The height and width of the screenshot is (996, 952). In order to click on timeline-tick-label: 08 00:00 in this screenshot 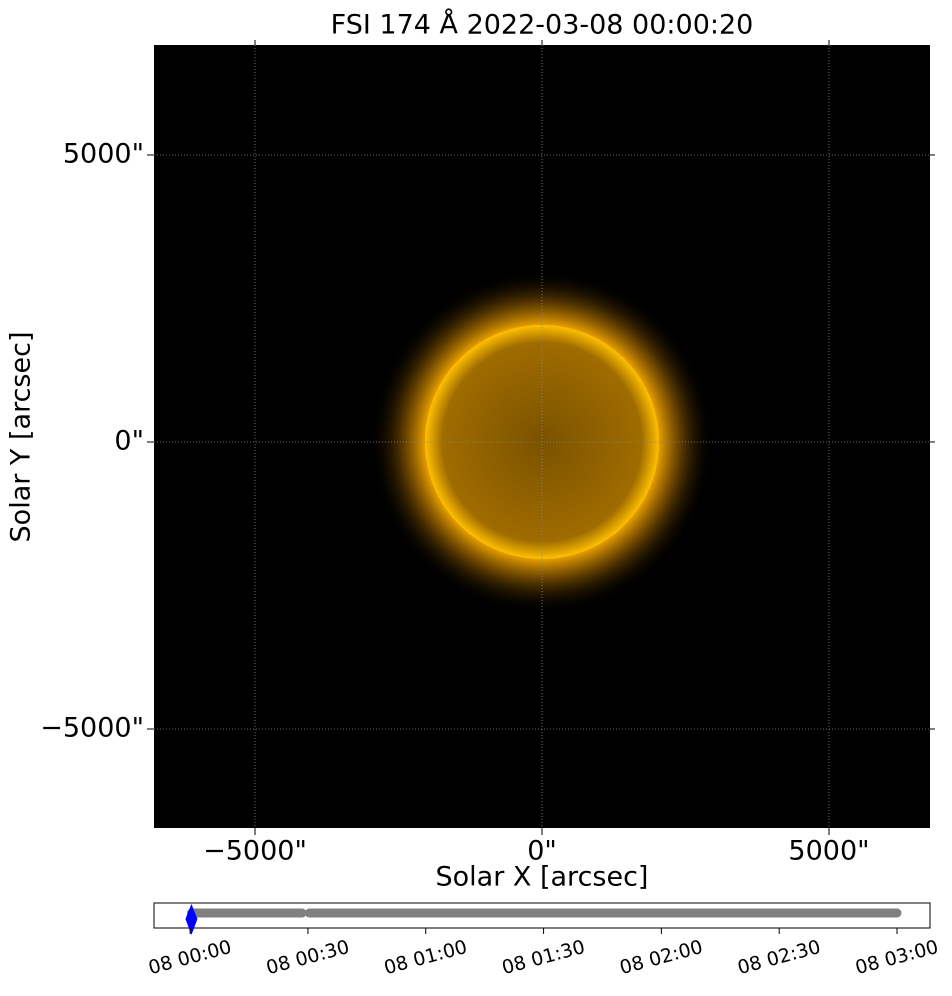, I will do `click(190, 957)`.